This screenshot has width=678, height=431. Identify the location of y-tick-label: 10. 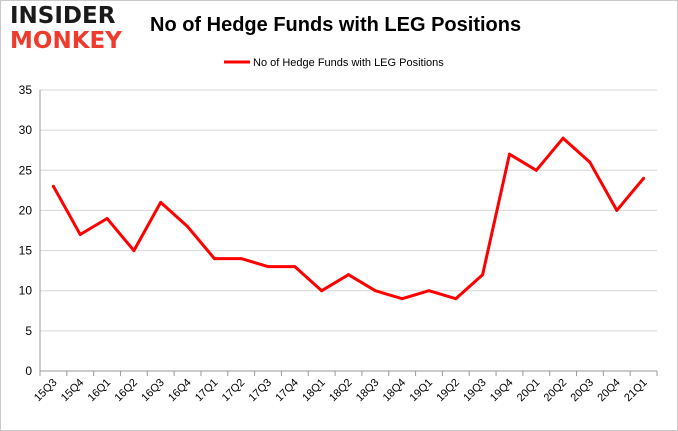
(26, 291).